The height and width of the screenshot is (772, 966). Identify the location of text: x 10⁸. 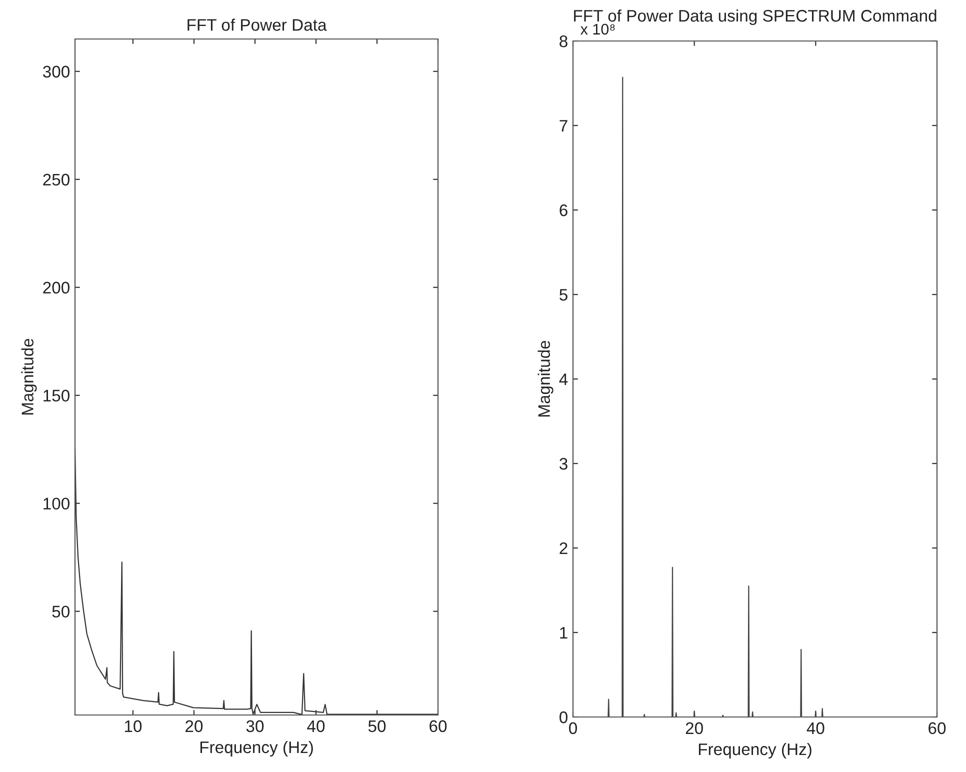
(597, 29).